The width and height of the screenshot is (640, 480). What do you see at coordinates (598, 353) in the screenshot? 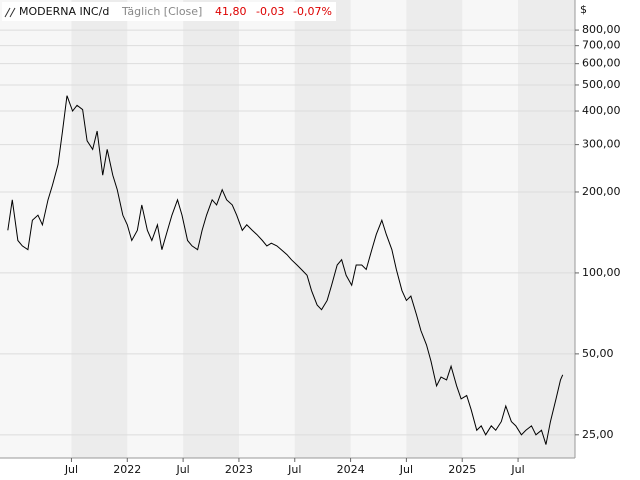
I see `y-tick-label: 50,00` at bounding box center [598, 353].